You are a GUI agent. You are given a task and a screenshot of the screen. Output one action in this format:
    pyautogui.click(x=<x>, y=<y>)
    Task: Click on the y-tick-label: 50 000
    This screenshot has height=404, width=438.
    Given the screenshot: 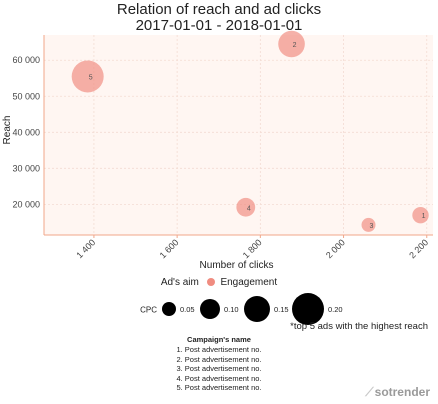 What is the action you would take?
    pyautogui.click(x=26, y=96)
    